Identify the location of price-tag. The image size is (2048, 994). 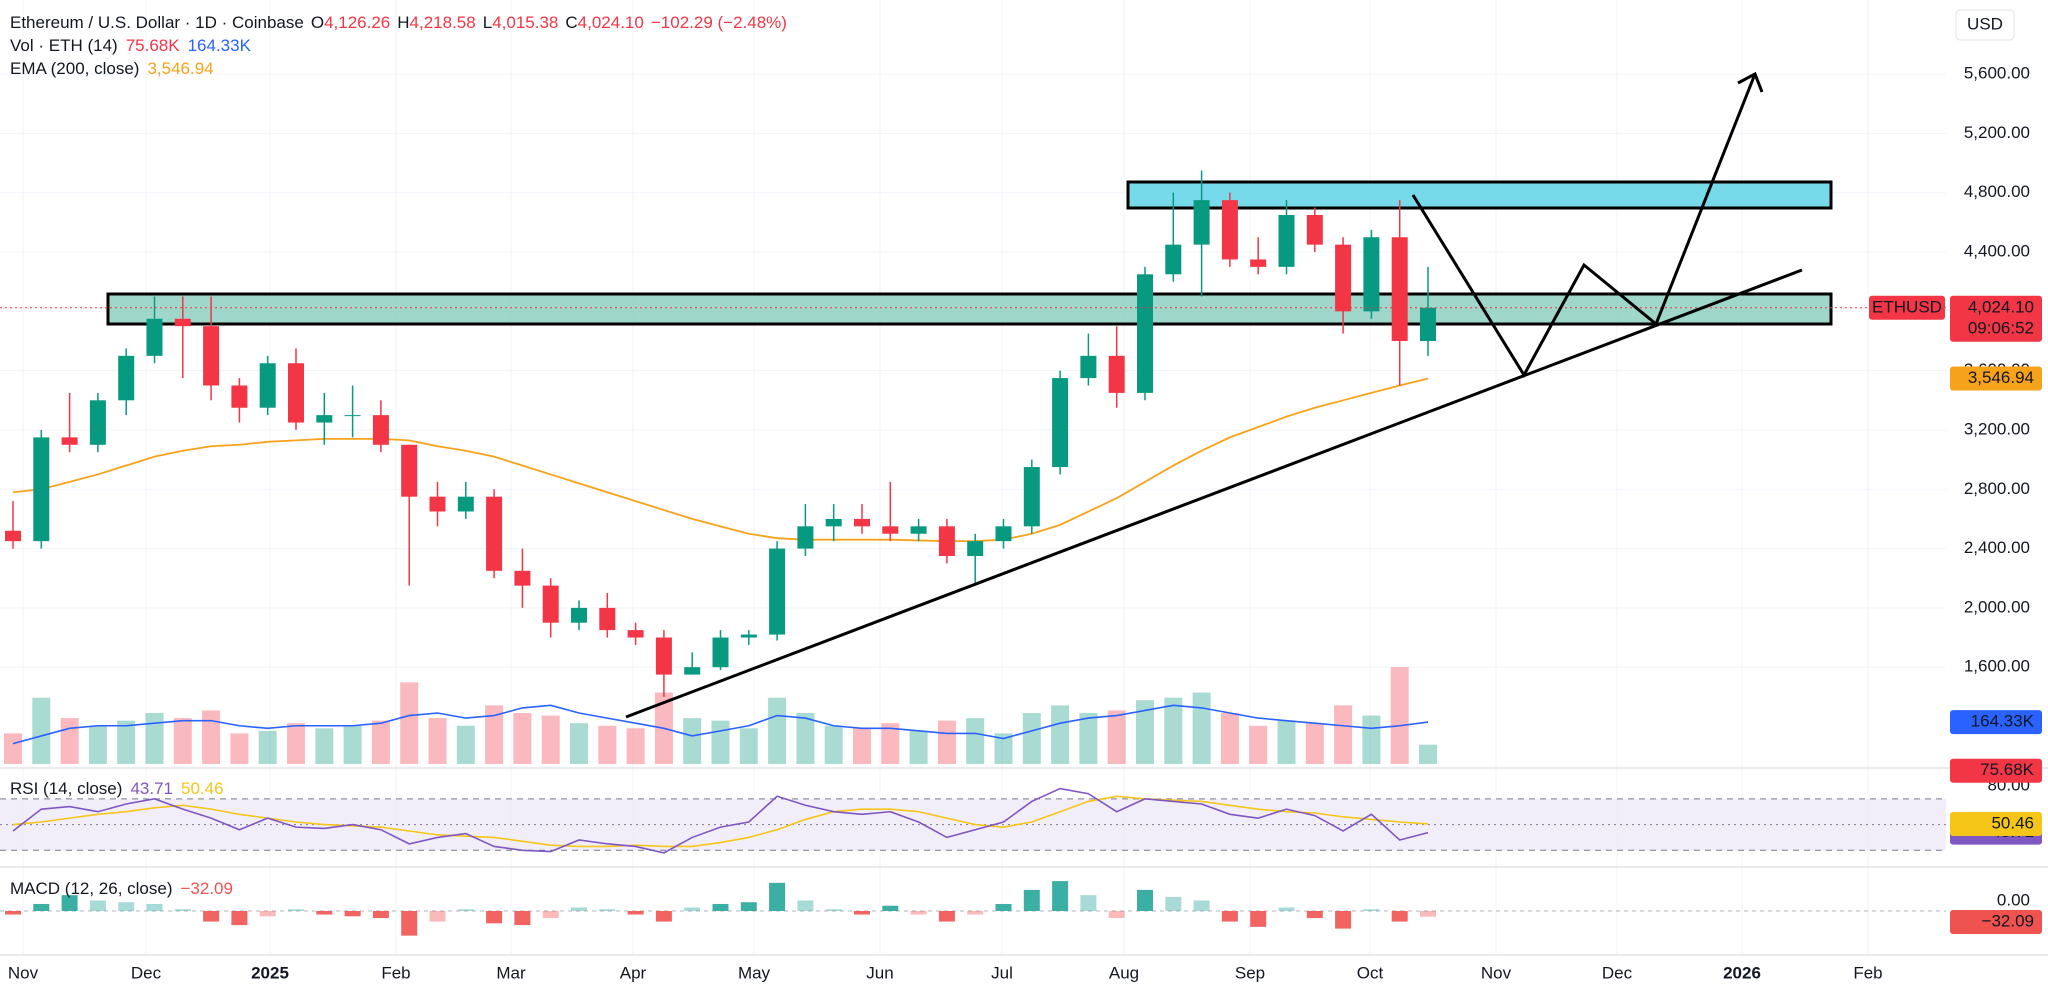
(1996, 823).